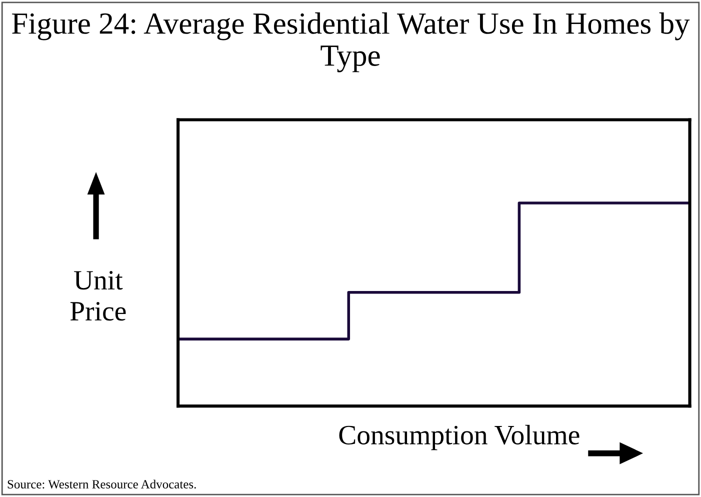  I want to click on source-note: Source: Western Resource Advocates., so click(102, 484).